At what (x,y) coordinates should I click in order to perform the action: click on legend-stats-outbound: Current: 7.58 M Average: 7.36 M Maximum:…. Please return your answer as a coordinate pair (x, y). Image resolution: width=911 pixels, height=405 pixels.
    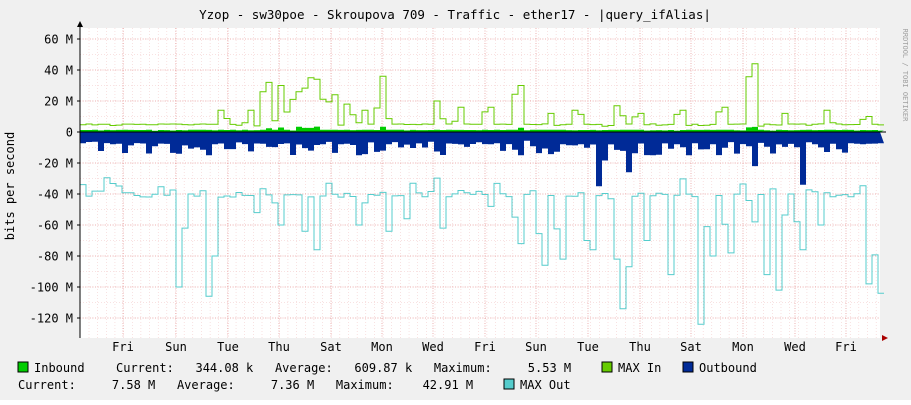
    Looking at the image, I should click on (245, 385).